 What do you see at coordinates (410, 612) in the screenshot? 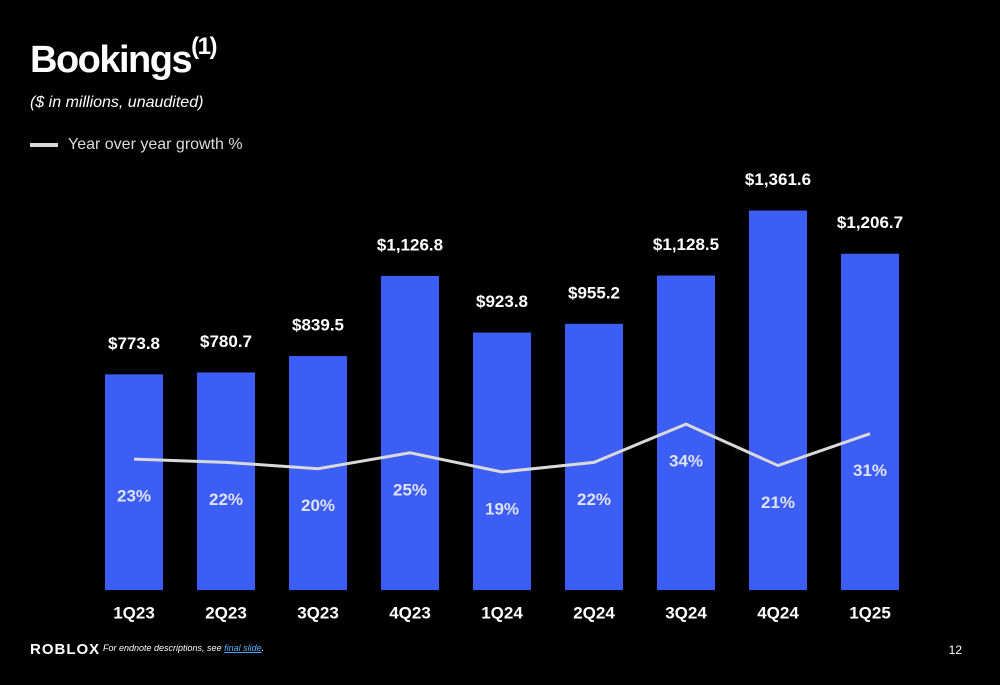
I see `x-tick-label: 4Q23` at bounding box center [410, 612].